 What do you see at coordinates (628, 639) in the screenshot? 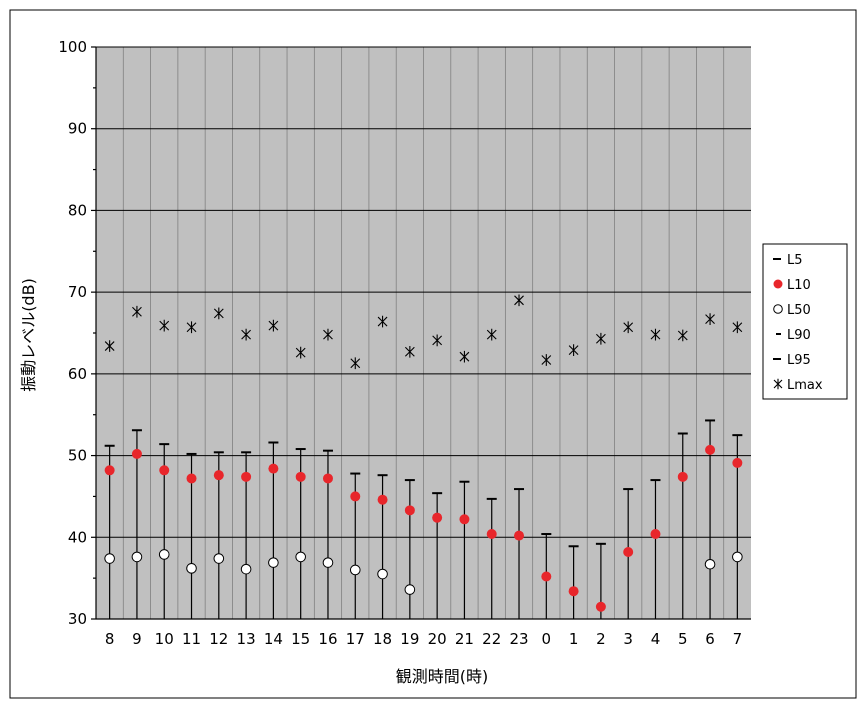
I see `x-tick-label: 3` at bounding box center [628, 639].